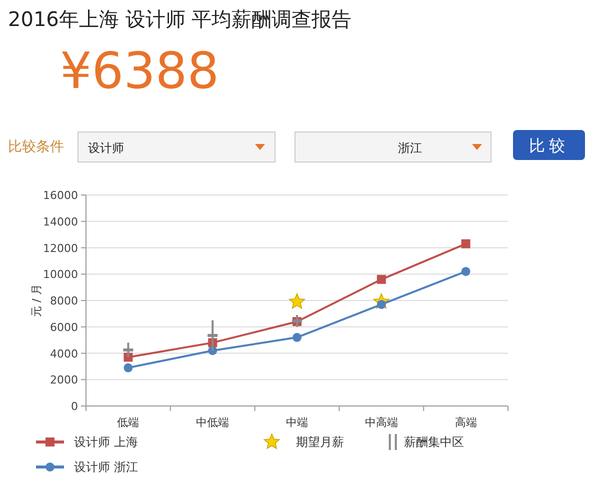  I want to click on y-tick-label: 8000, so click(64, 301).